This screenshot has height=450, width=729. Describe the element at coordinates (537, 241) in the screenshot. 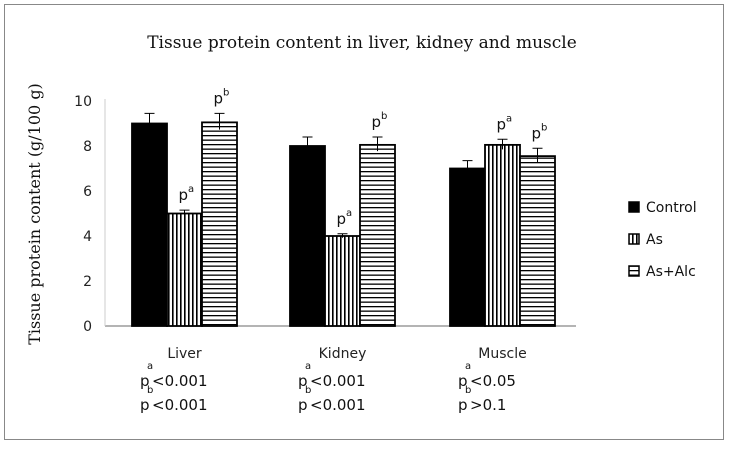

I see `bar-as-alc-muscle` at that location.